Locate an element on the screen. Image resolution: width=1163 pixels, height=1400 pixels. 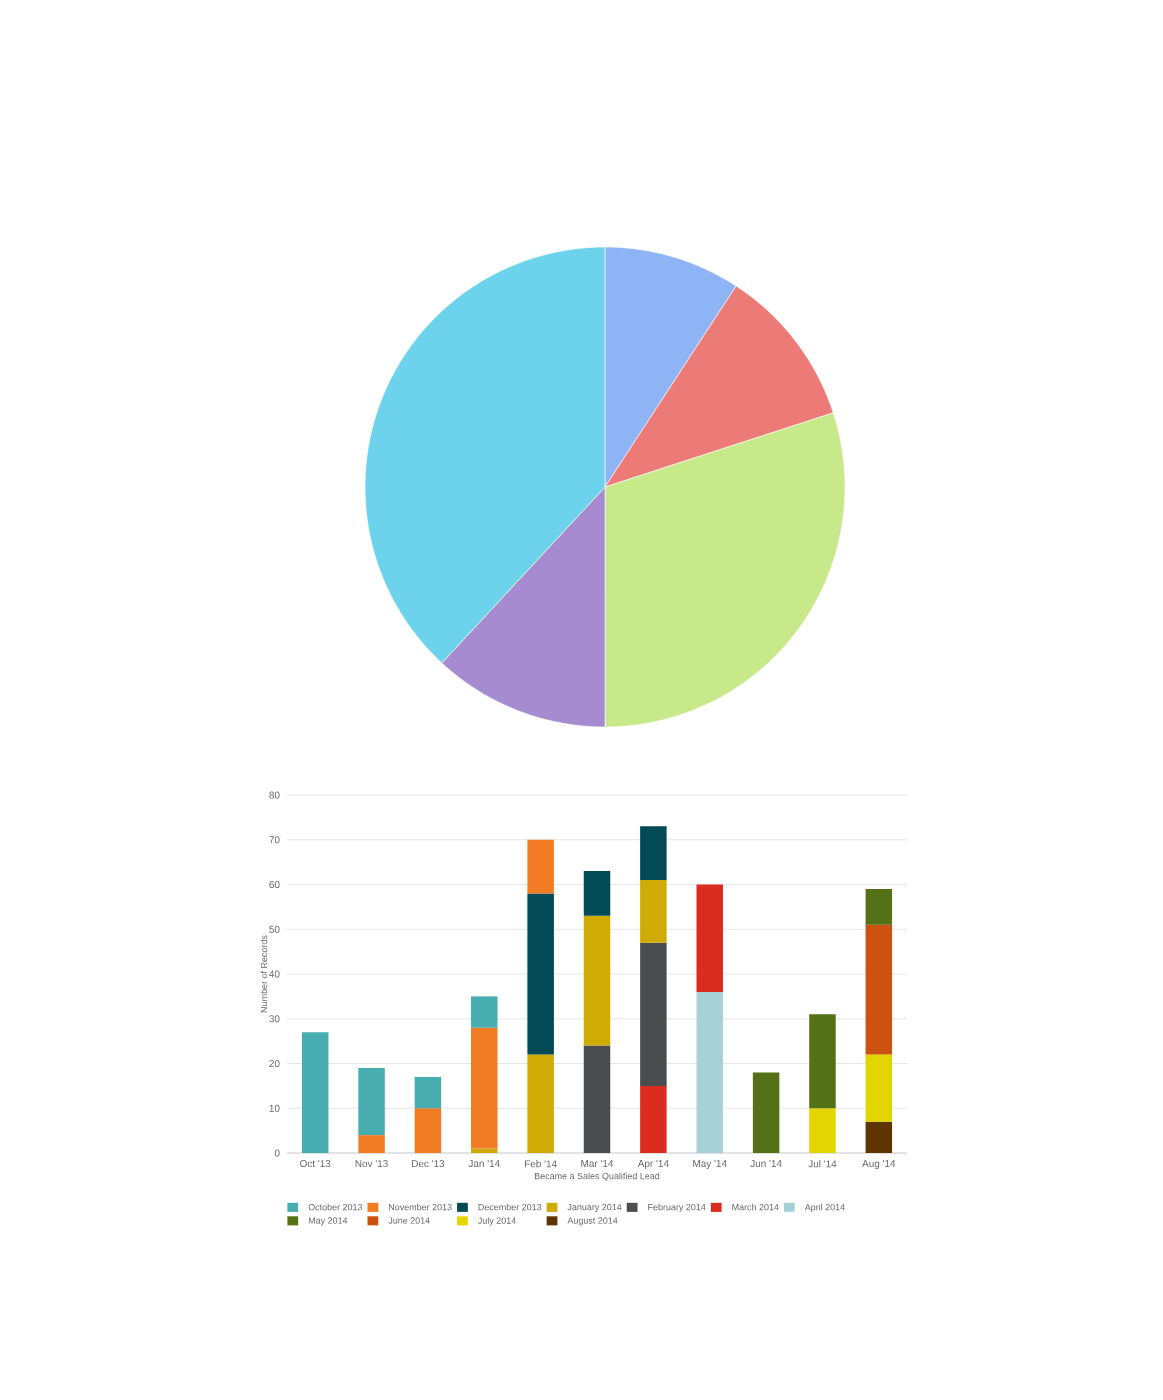
legend-label: December 2013 is located at coordinates (510, 1207).